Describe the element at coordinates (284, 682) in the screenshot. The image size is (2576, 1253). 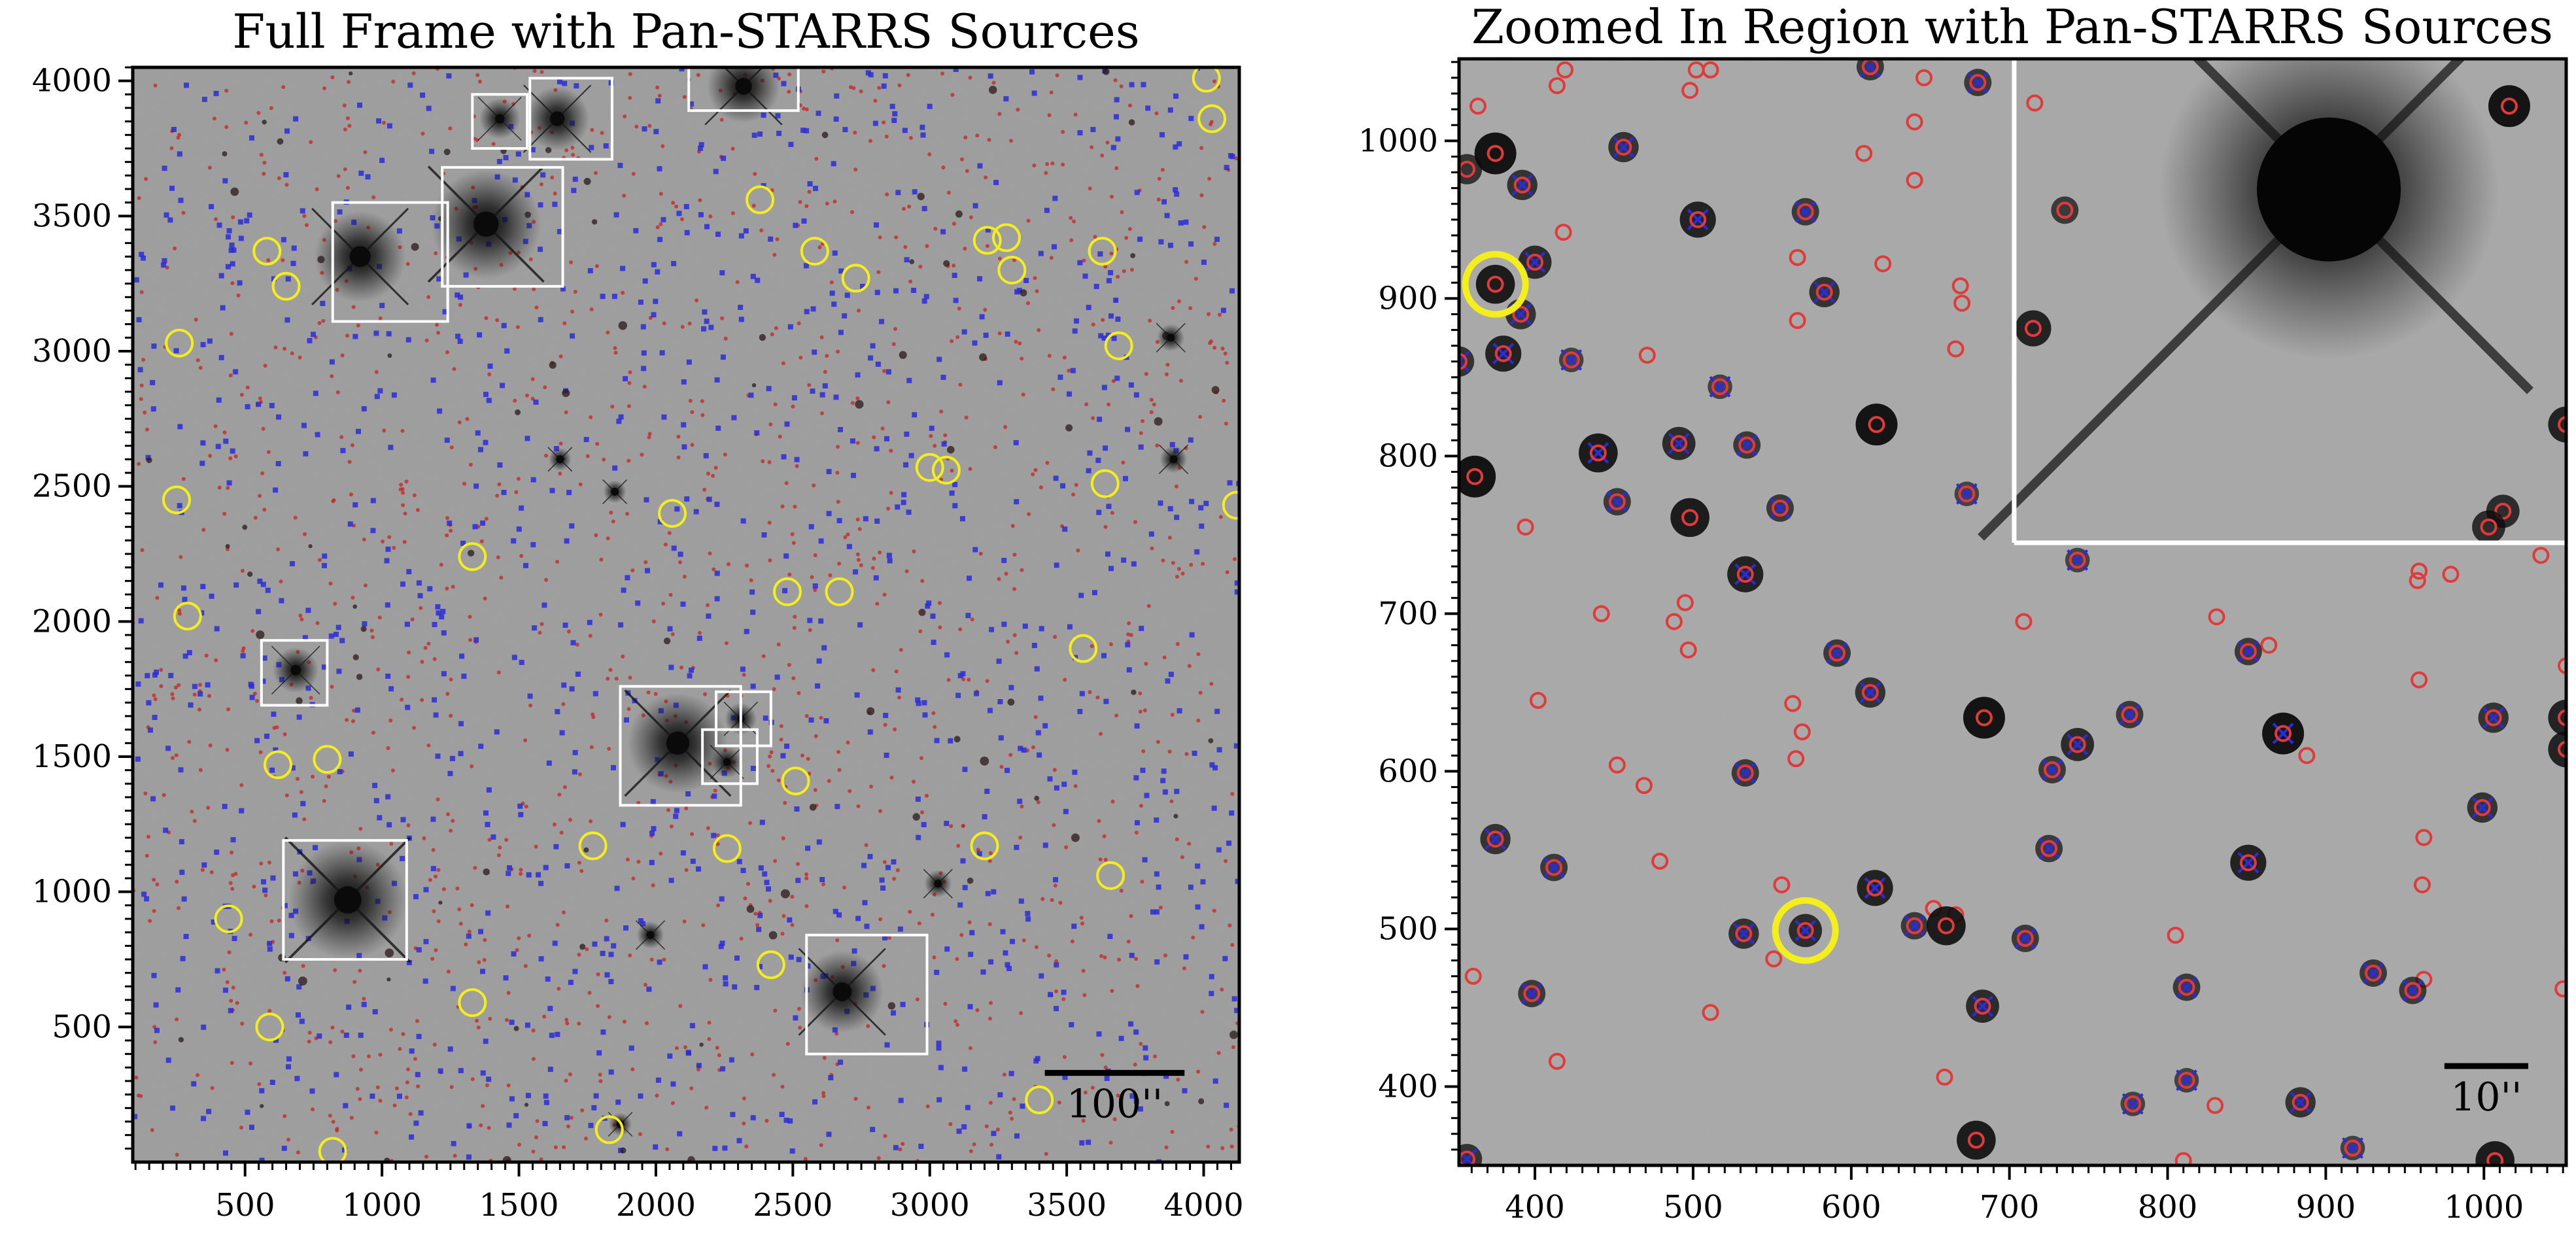
I see `diffraction-spike` at that location.